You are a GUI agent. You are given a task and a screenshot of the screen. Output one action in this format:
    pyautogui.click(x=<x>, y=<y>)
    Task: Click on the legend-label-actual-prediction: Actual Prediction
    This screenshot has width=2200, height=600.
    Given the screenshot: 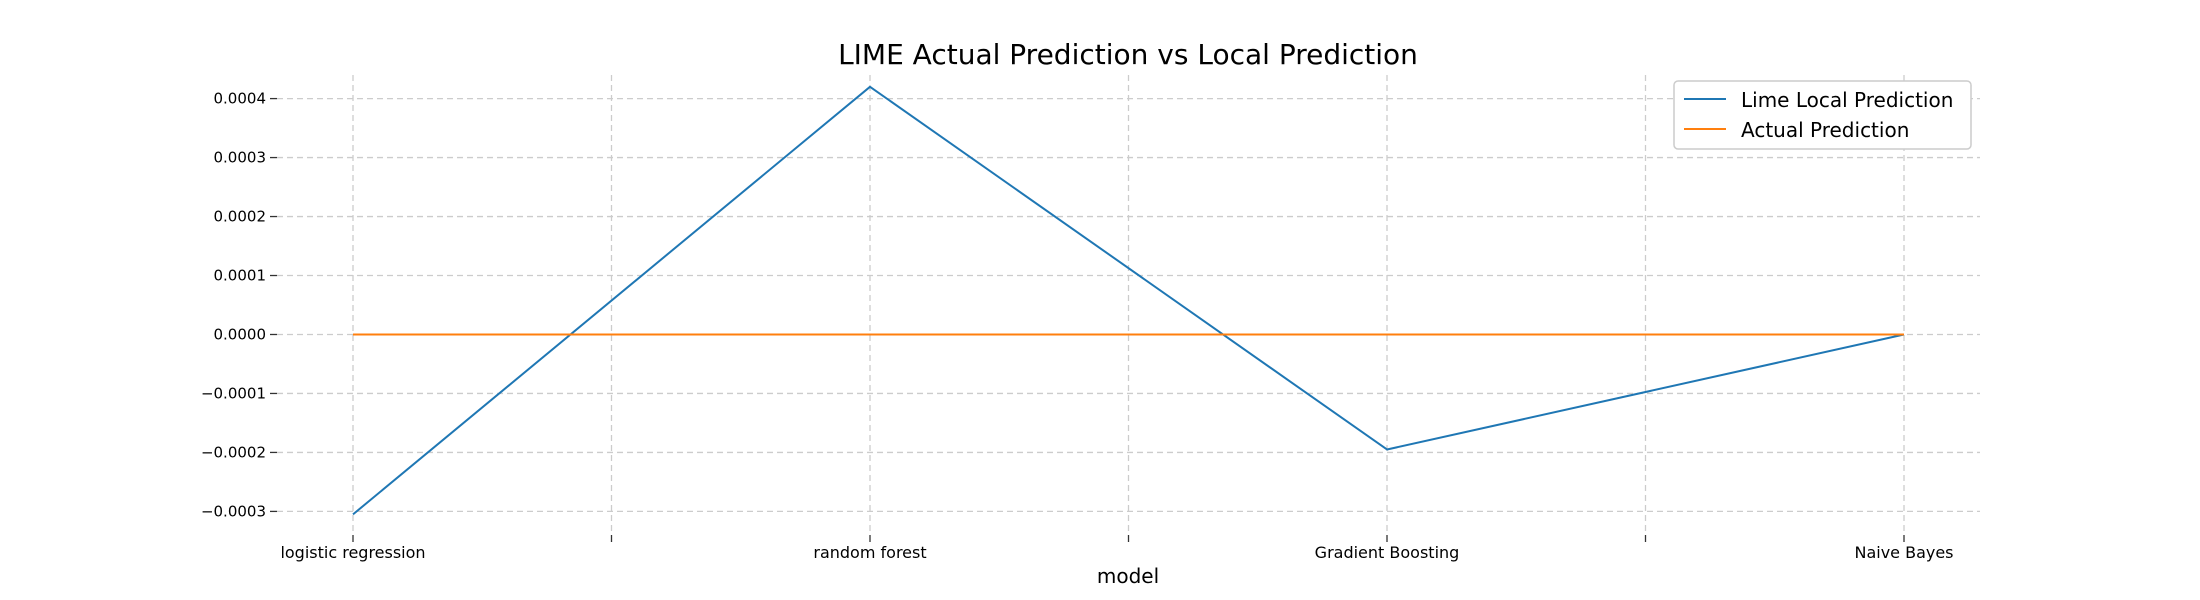 What is the action you would take?
    pyautogui.click(x=1825, y=130)
    